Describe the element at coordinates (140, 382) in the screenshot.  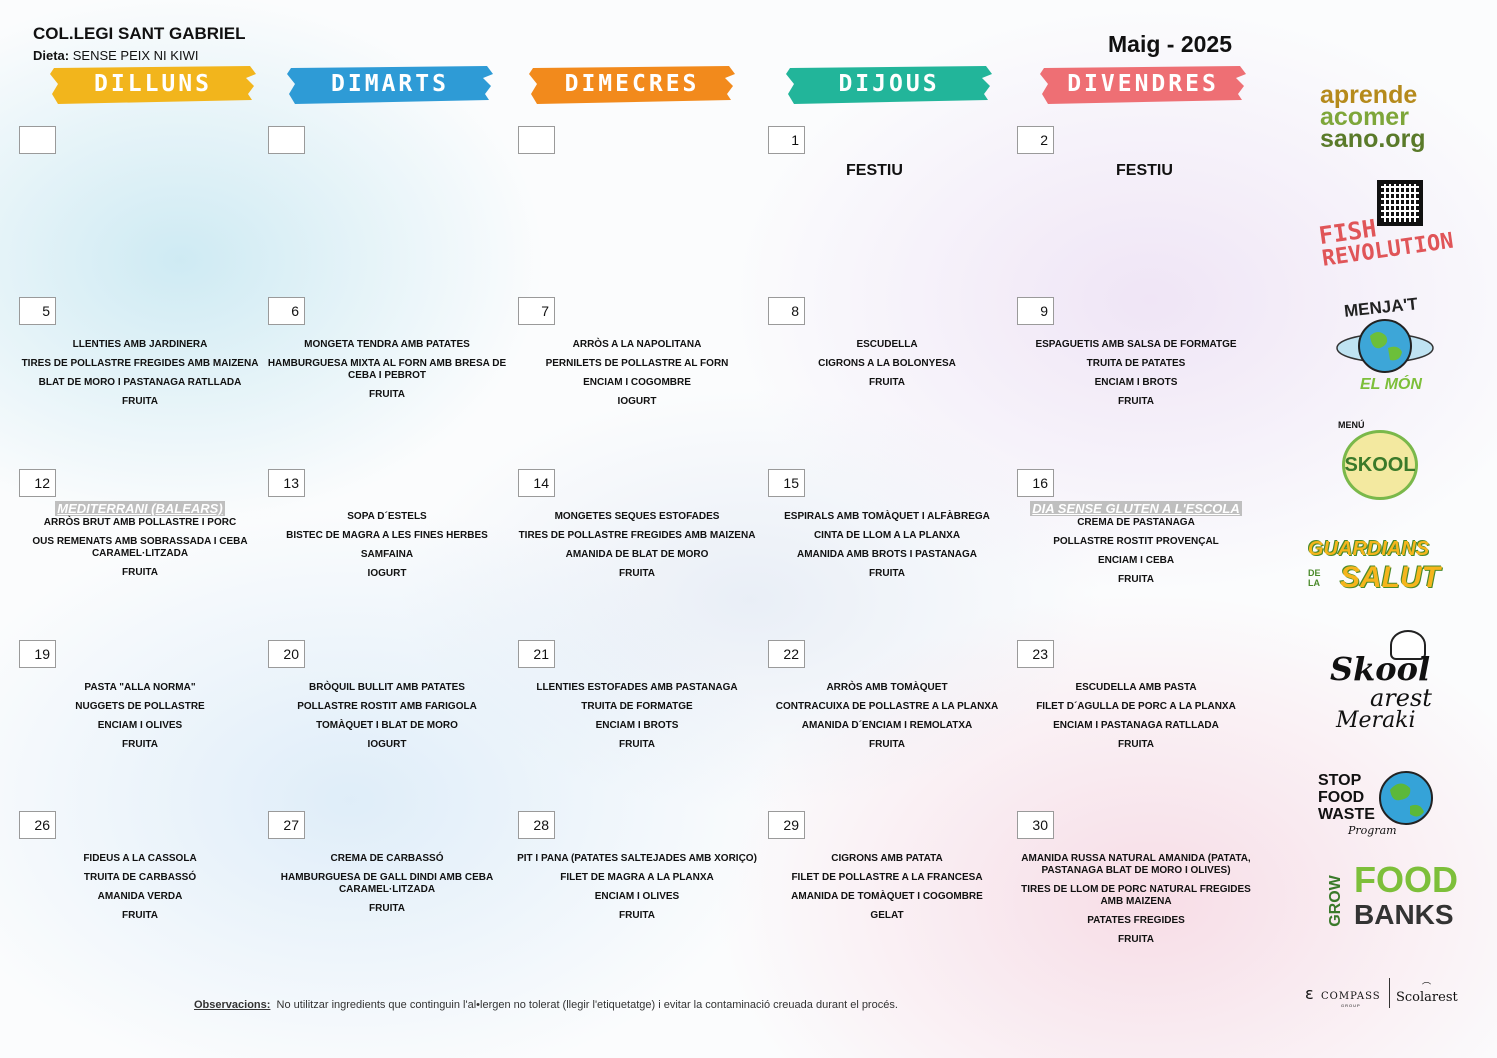
I see `menu-item: BLAT DE MORO I PASTANAGA RATLLADA` at that location.